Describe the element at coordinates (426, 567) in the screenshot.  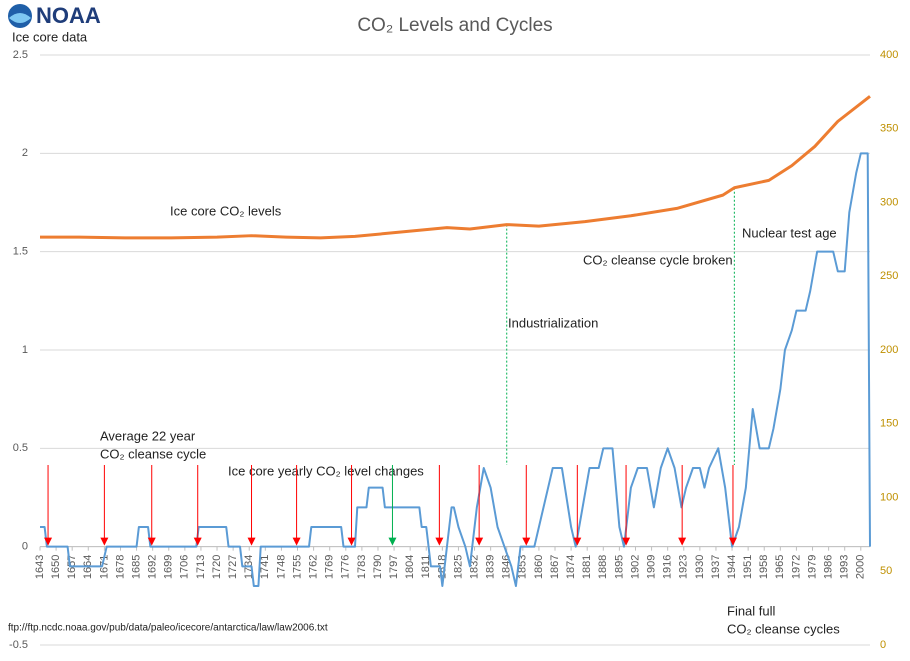
I see `x-tick-label: 1811` at that location.